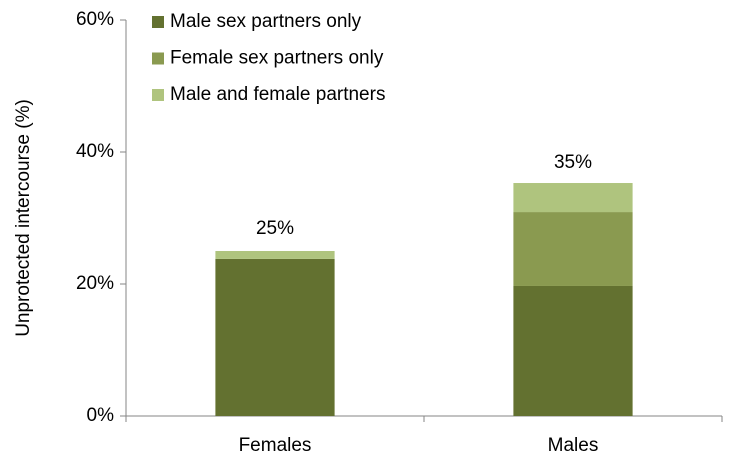 Image resolution: width=732 pixels, height=460 pixels. I want to click on y-tick-label: 40%, so click(95, 151).